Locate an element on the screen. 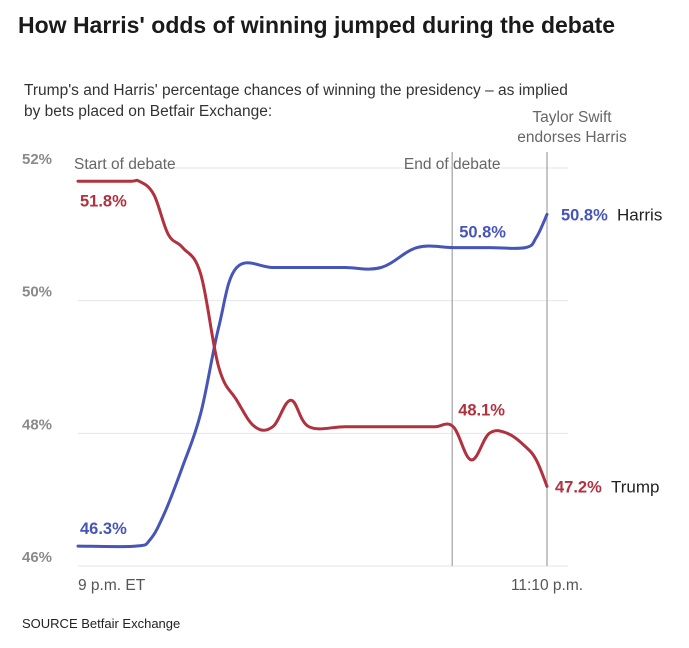 This screenshot has height=648, width=689. data-label-harris: 46.3% is located at coordinates (103, 529).